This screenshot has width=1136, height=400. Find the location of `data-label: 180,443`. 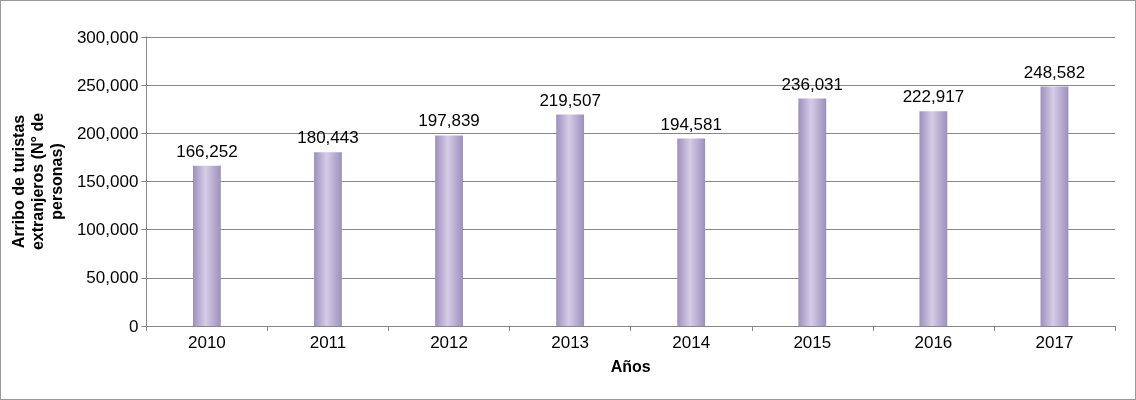

data-label: 180,443 is located at coordinates (328, 138).